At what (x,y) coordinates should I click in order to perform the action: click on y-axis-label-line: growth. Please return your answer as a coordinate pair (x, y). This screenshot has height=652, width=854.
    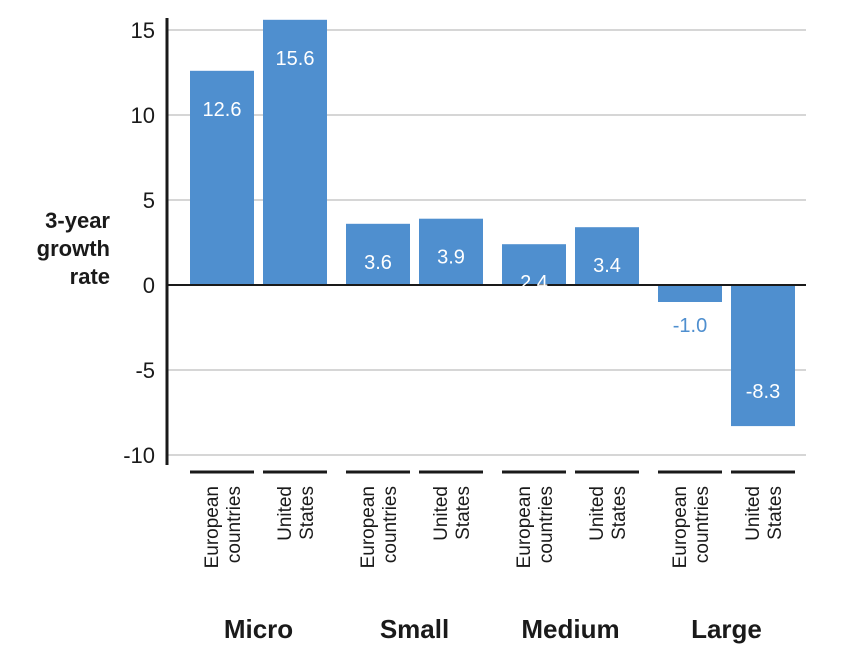
    Looking at the image, I should click on (73, 248).